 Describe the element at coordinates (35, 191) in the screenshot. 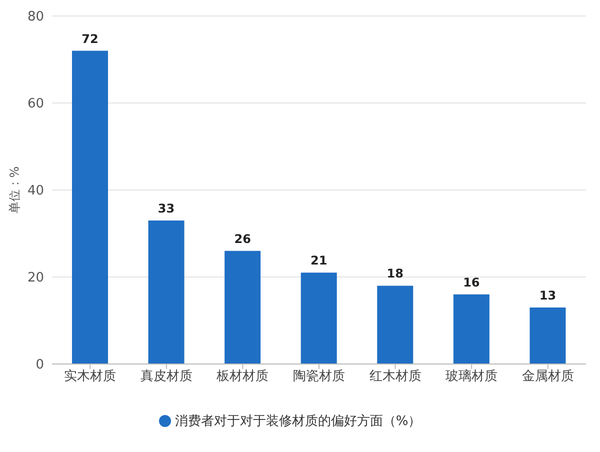

I see `y-tick-label: 40` at that location.